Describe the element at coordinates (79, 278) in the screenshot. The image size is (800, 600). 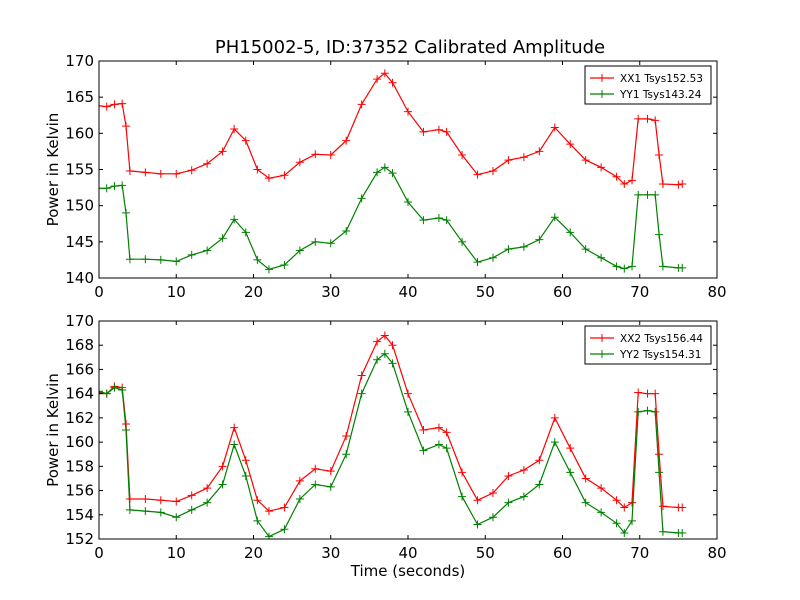
I see `y-tick-label: 140` at that location.